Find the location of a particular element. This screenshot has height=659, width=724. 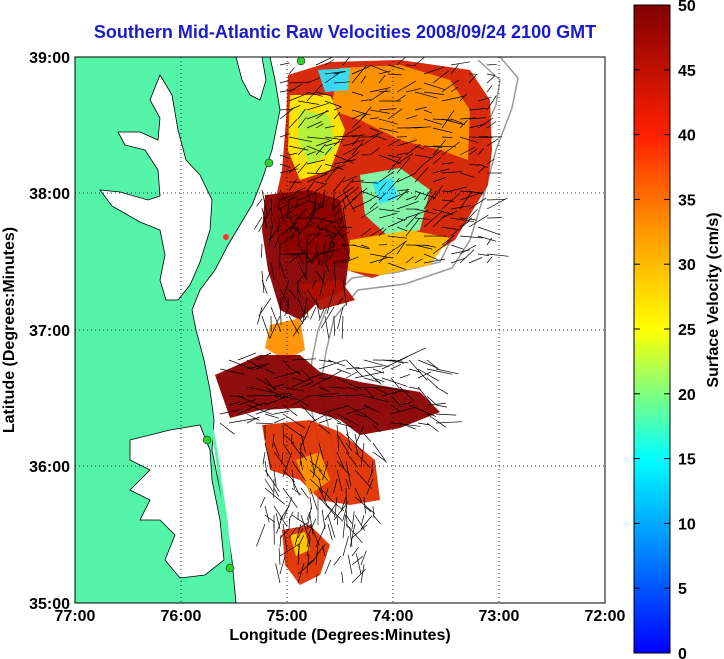

x-tick-label: 76:00 is located at coordinates (181, 616).